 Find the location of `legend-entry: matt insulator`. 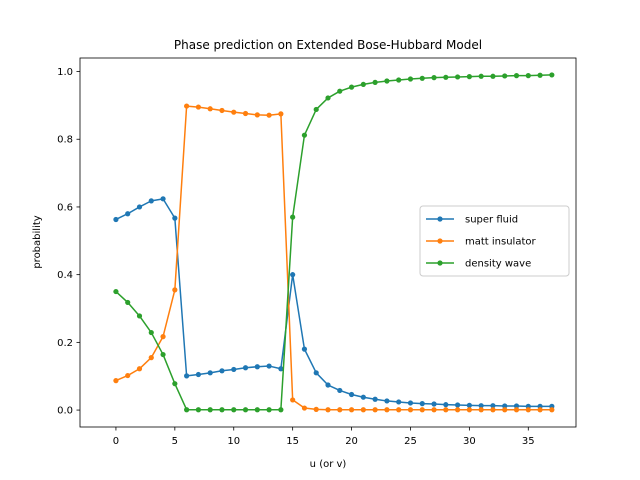

legend-entry: matt insulator is located at coordinates (481, 242).